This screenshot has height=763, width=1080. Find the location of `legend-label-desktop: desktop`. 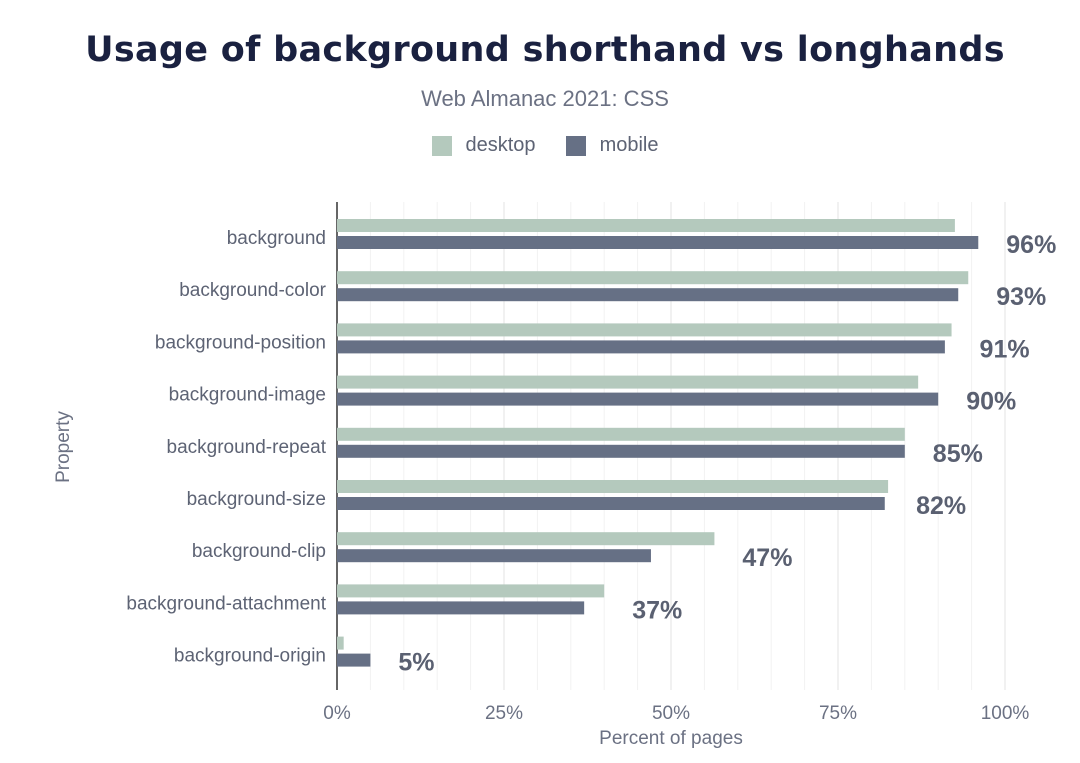

legend-label-desktop: desktop is located at coordinates (500, 145).